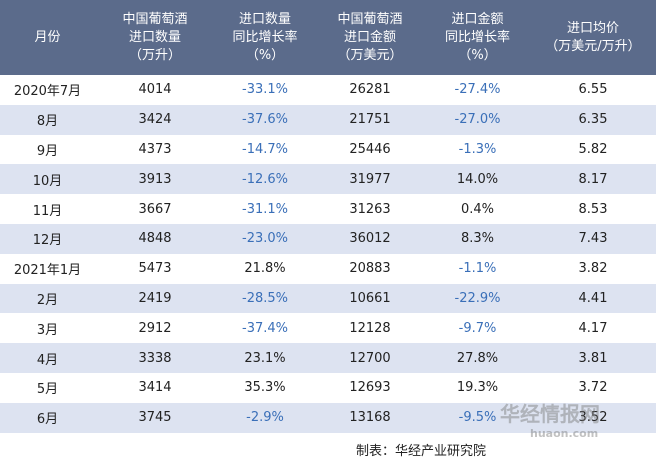 This screenshot has width=656, height=465. I want to click on month-cell: 12月, so click(47, 238).